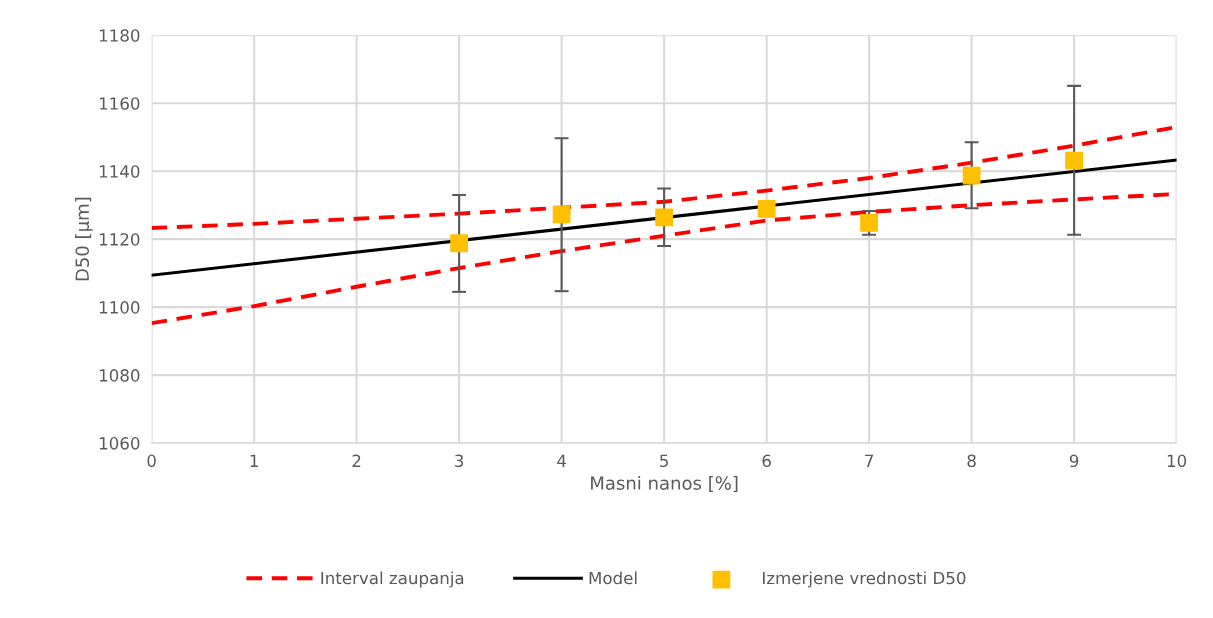 The image size is (1213, 618). What do you see at coordinates (766, 461) in the screenshot?
I see `x-tick-label: 6` at bounding box center [766, 461].